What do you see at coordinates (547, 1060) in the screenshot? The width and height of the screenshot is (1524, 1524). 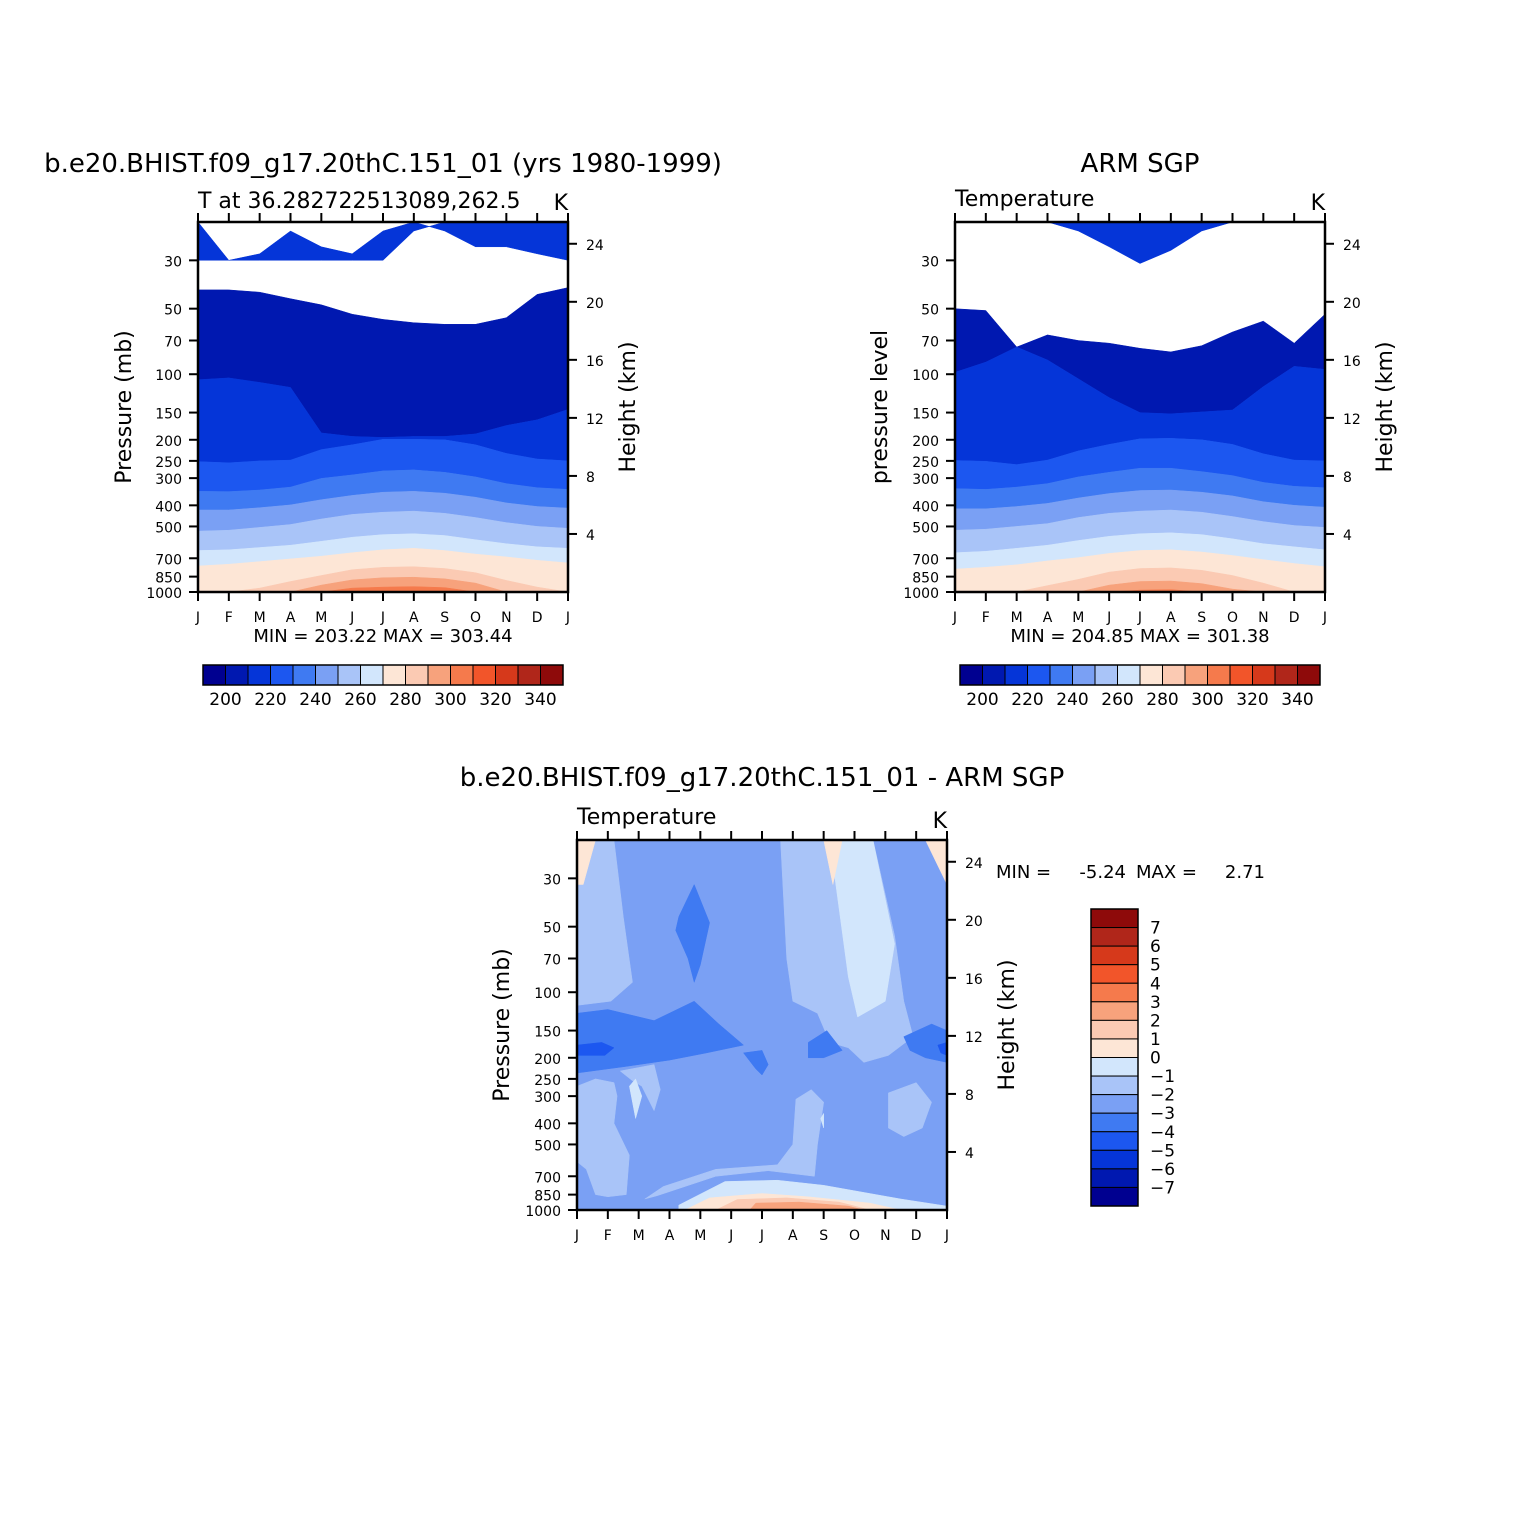 I see `diff-y-tick-label: 200` at bounding box center [547, 1060].